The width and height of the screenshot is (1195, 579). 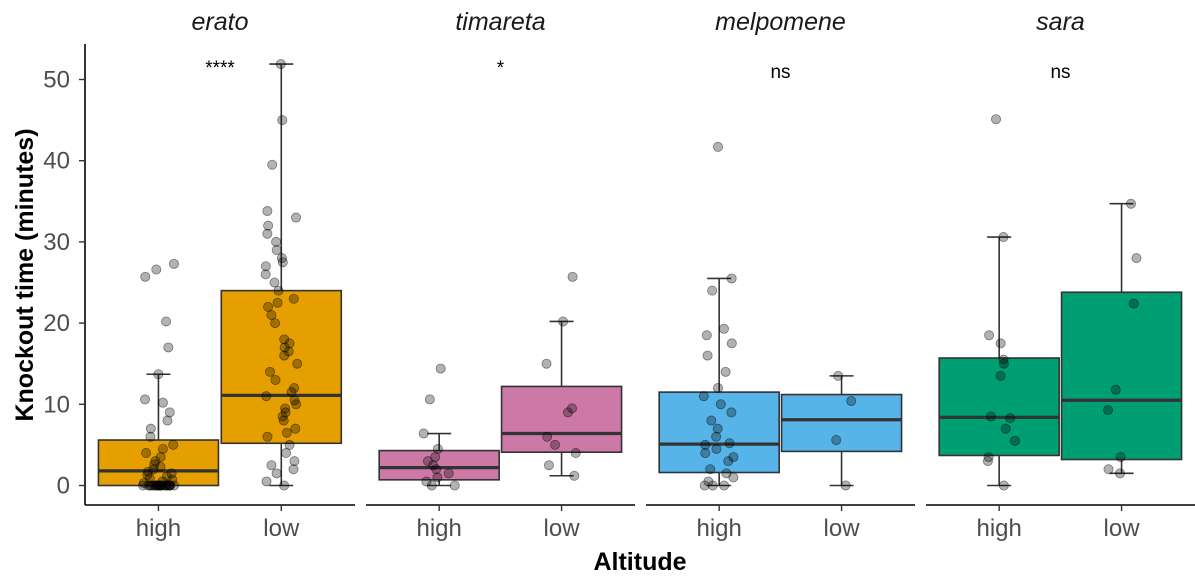 I want to click on significance-label: *, so click(x=501, y=68).